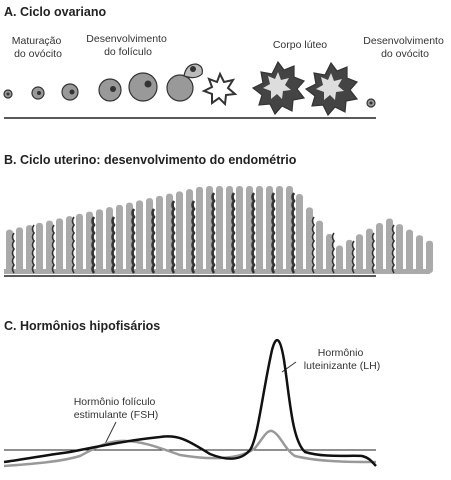 The height and width of the screenshot is (480, 451). Describe the element at coordinates (341, 353) in the screenshot. I see `label-line: Hormônio` at that location.